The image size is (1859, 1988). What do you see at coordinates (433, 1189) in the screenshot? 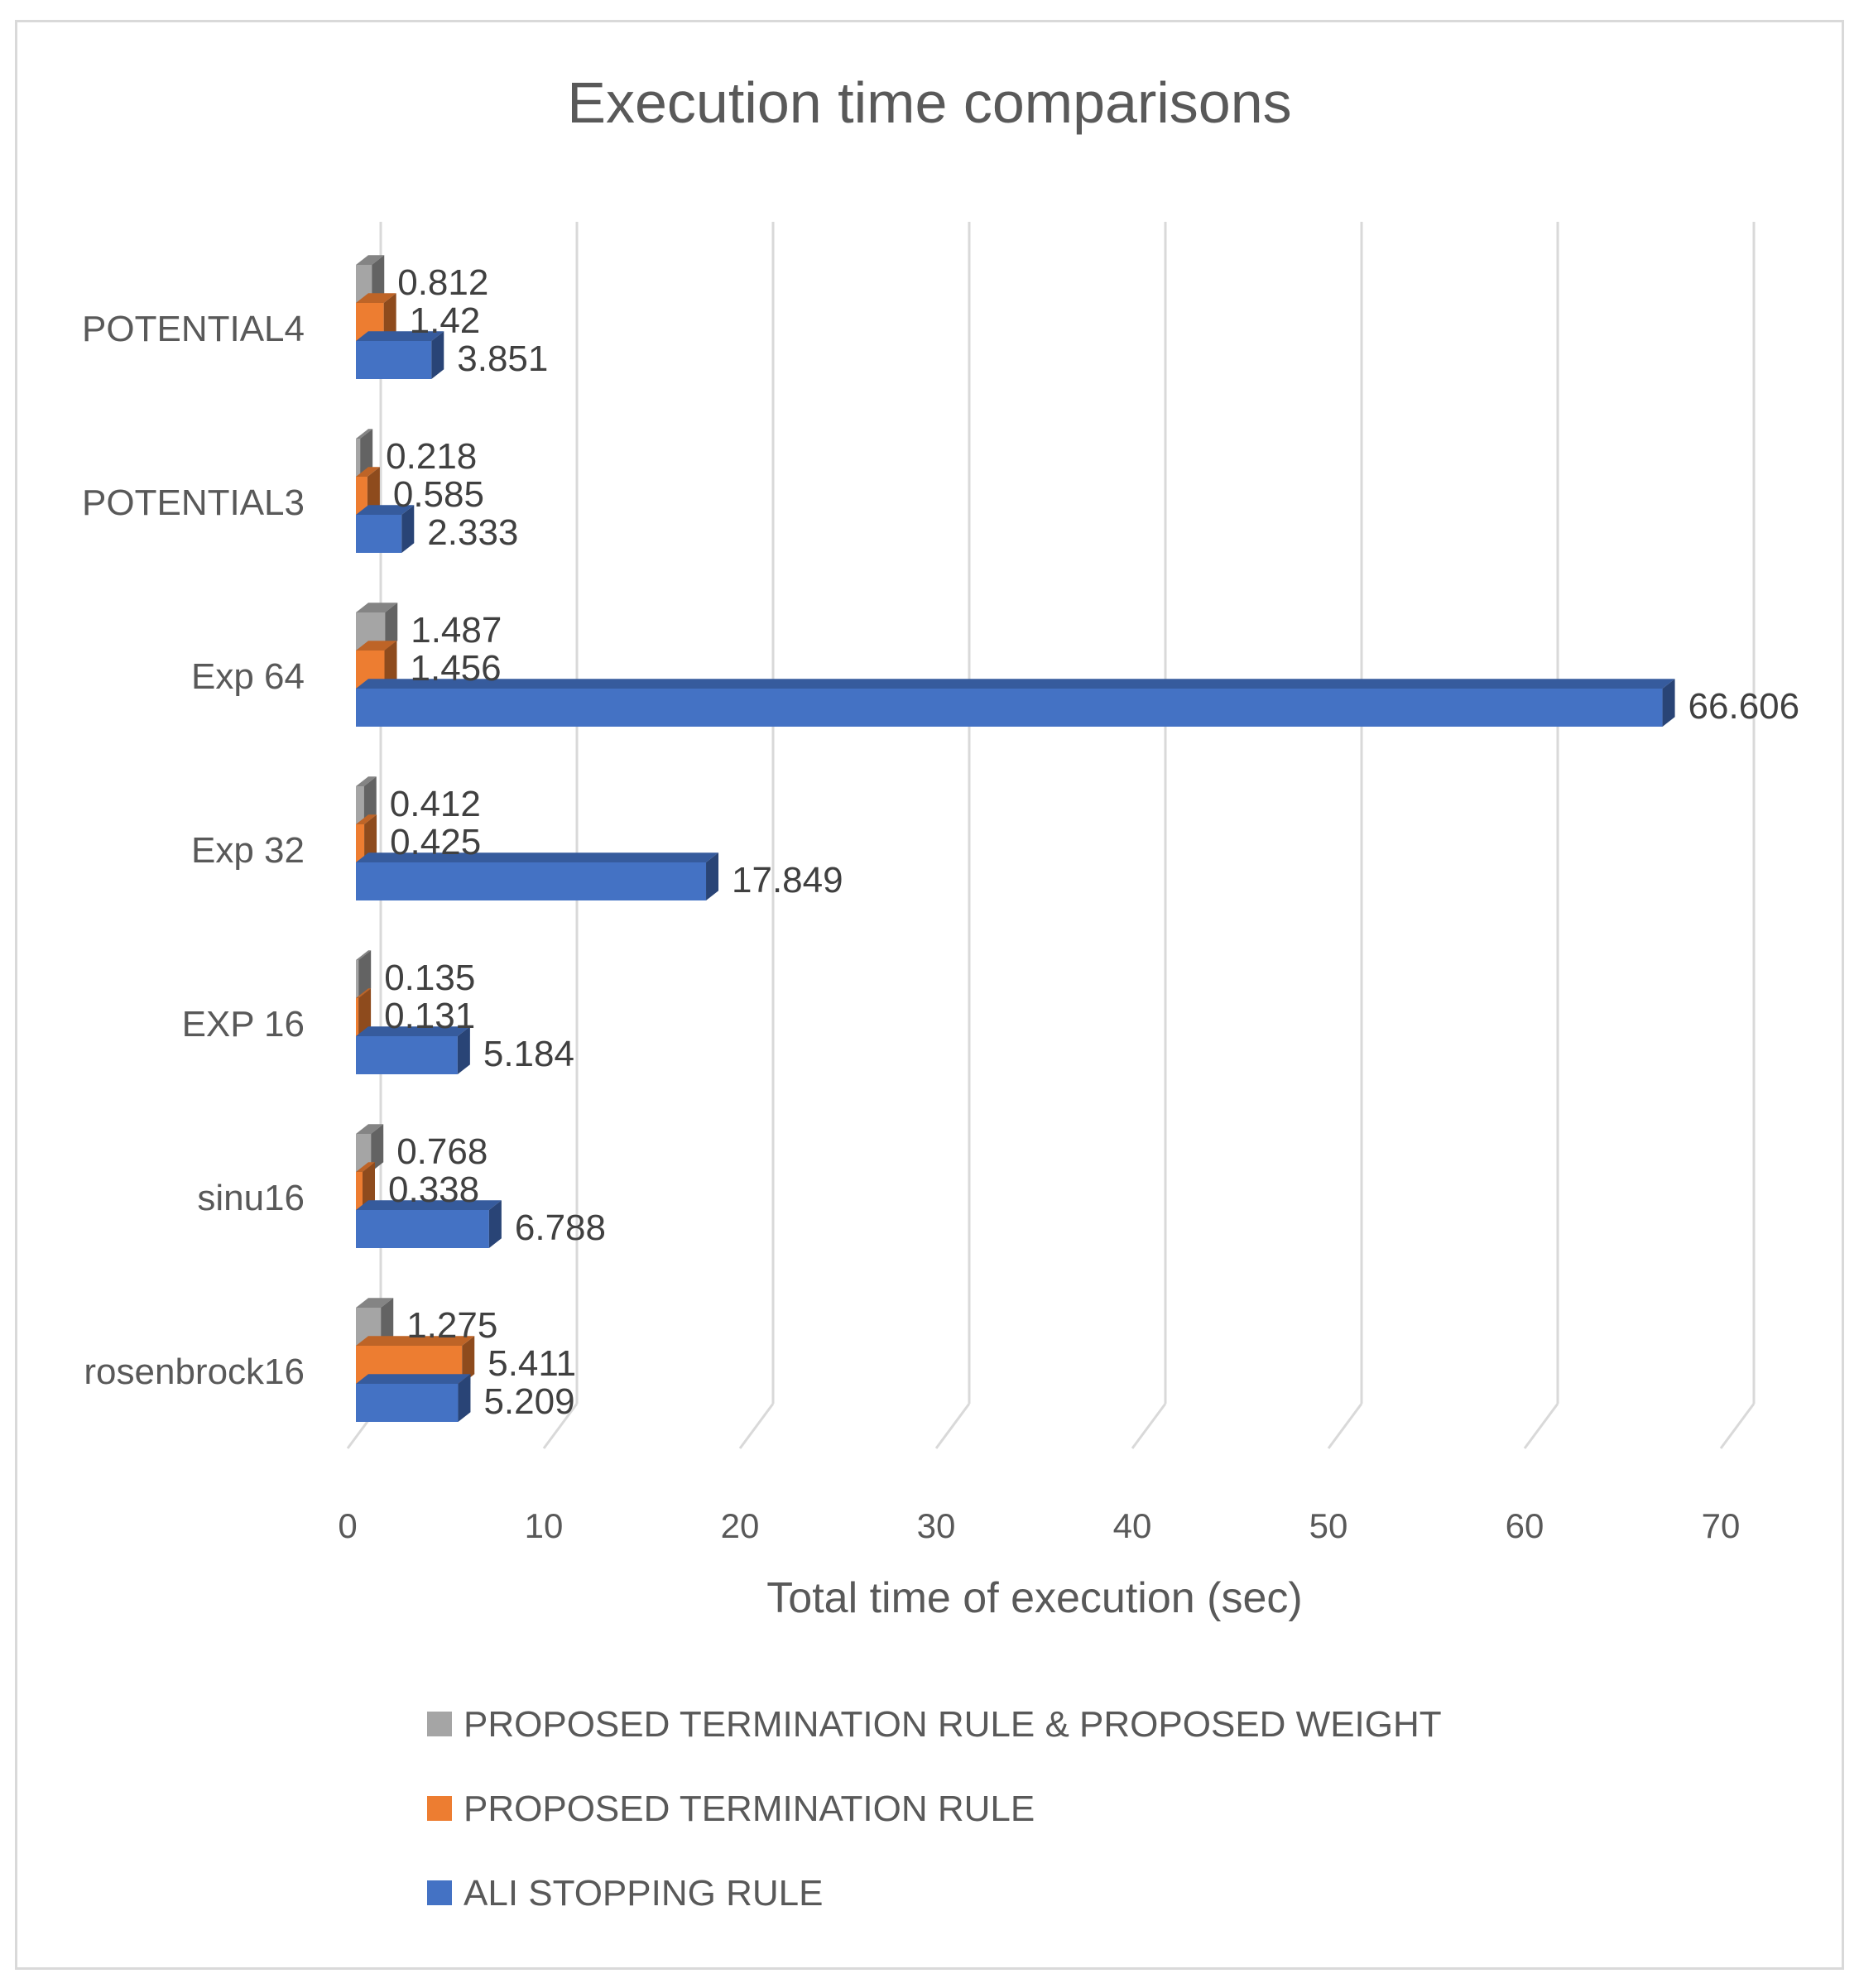
I see `data-label: 0.338` at bounding box center [433, 1189].